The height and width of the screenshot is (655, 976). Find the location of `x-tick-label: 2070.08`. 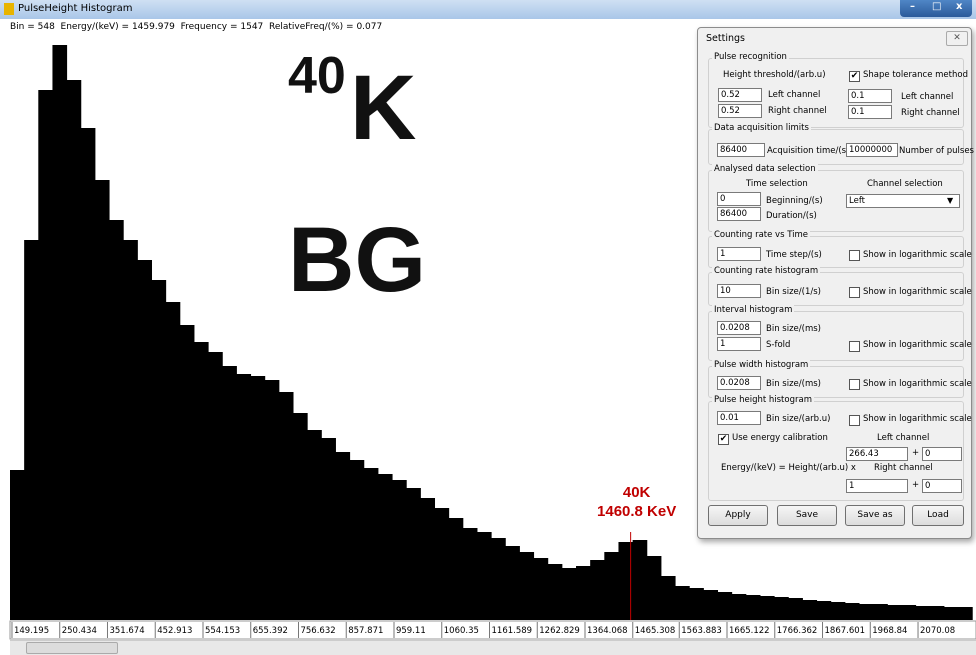

x-tick-label: 2070.08 is located at coordinates (937, 631).